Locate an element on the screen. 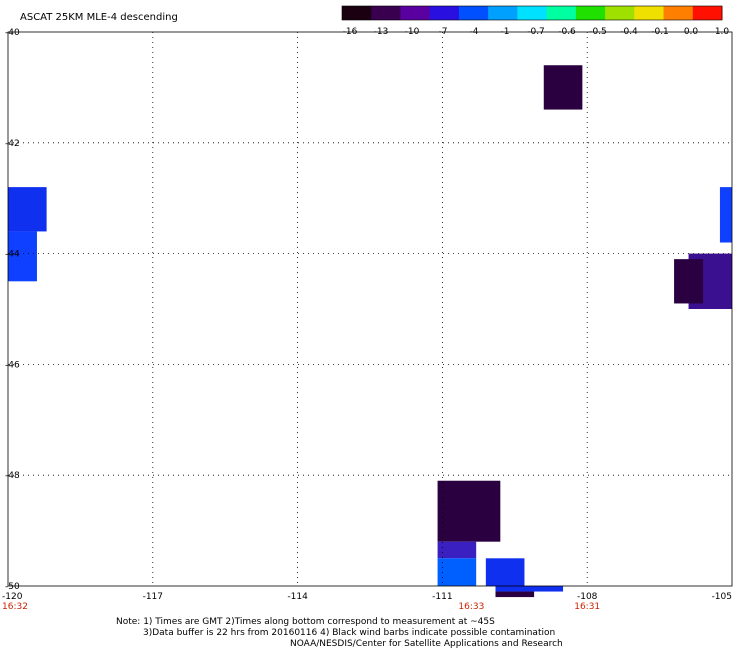 The image size is (740, 650). lat-label: -50 is located at coordinates (12, 587).